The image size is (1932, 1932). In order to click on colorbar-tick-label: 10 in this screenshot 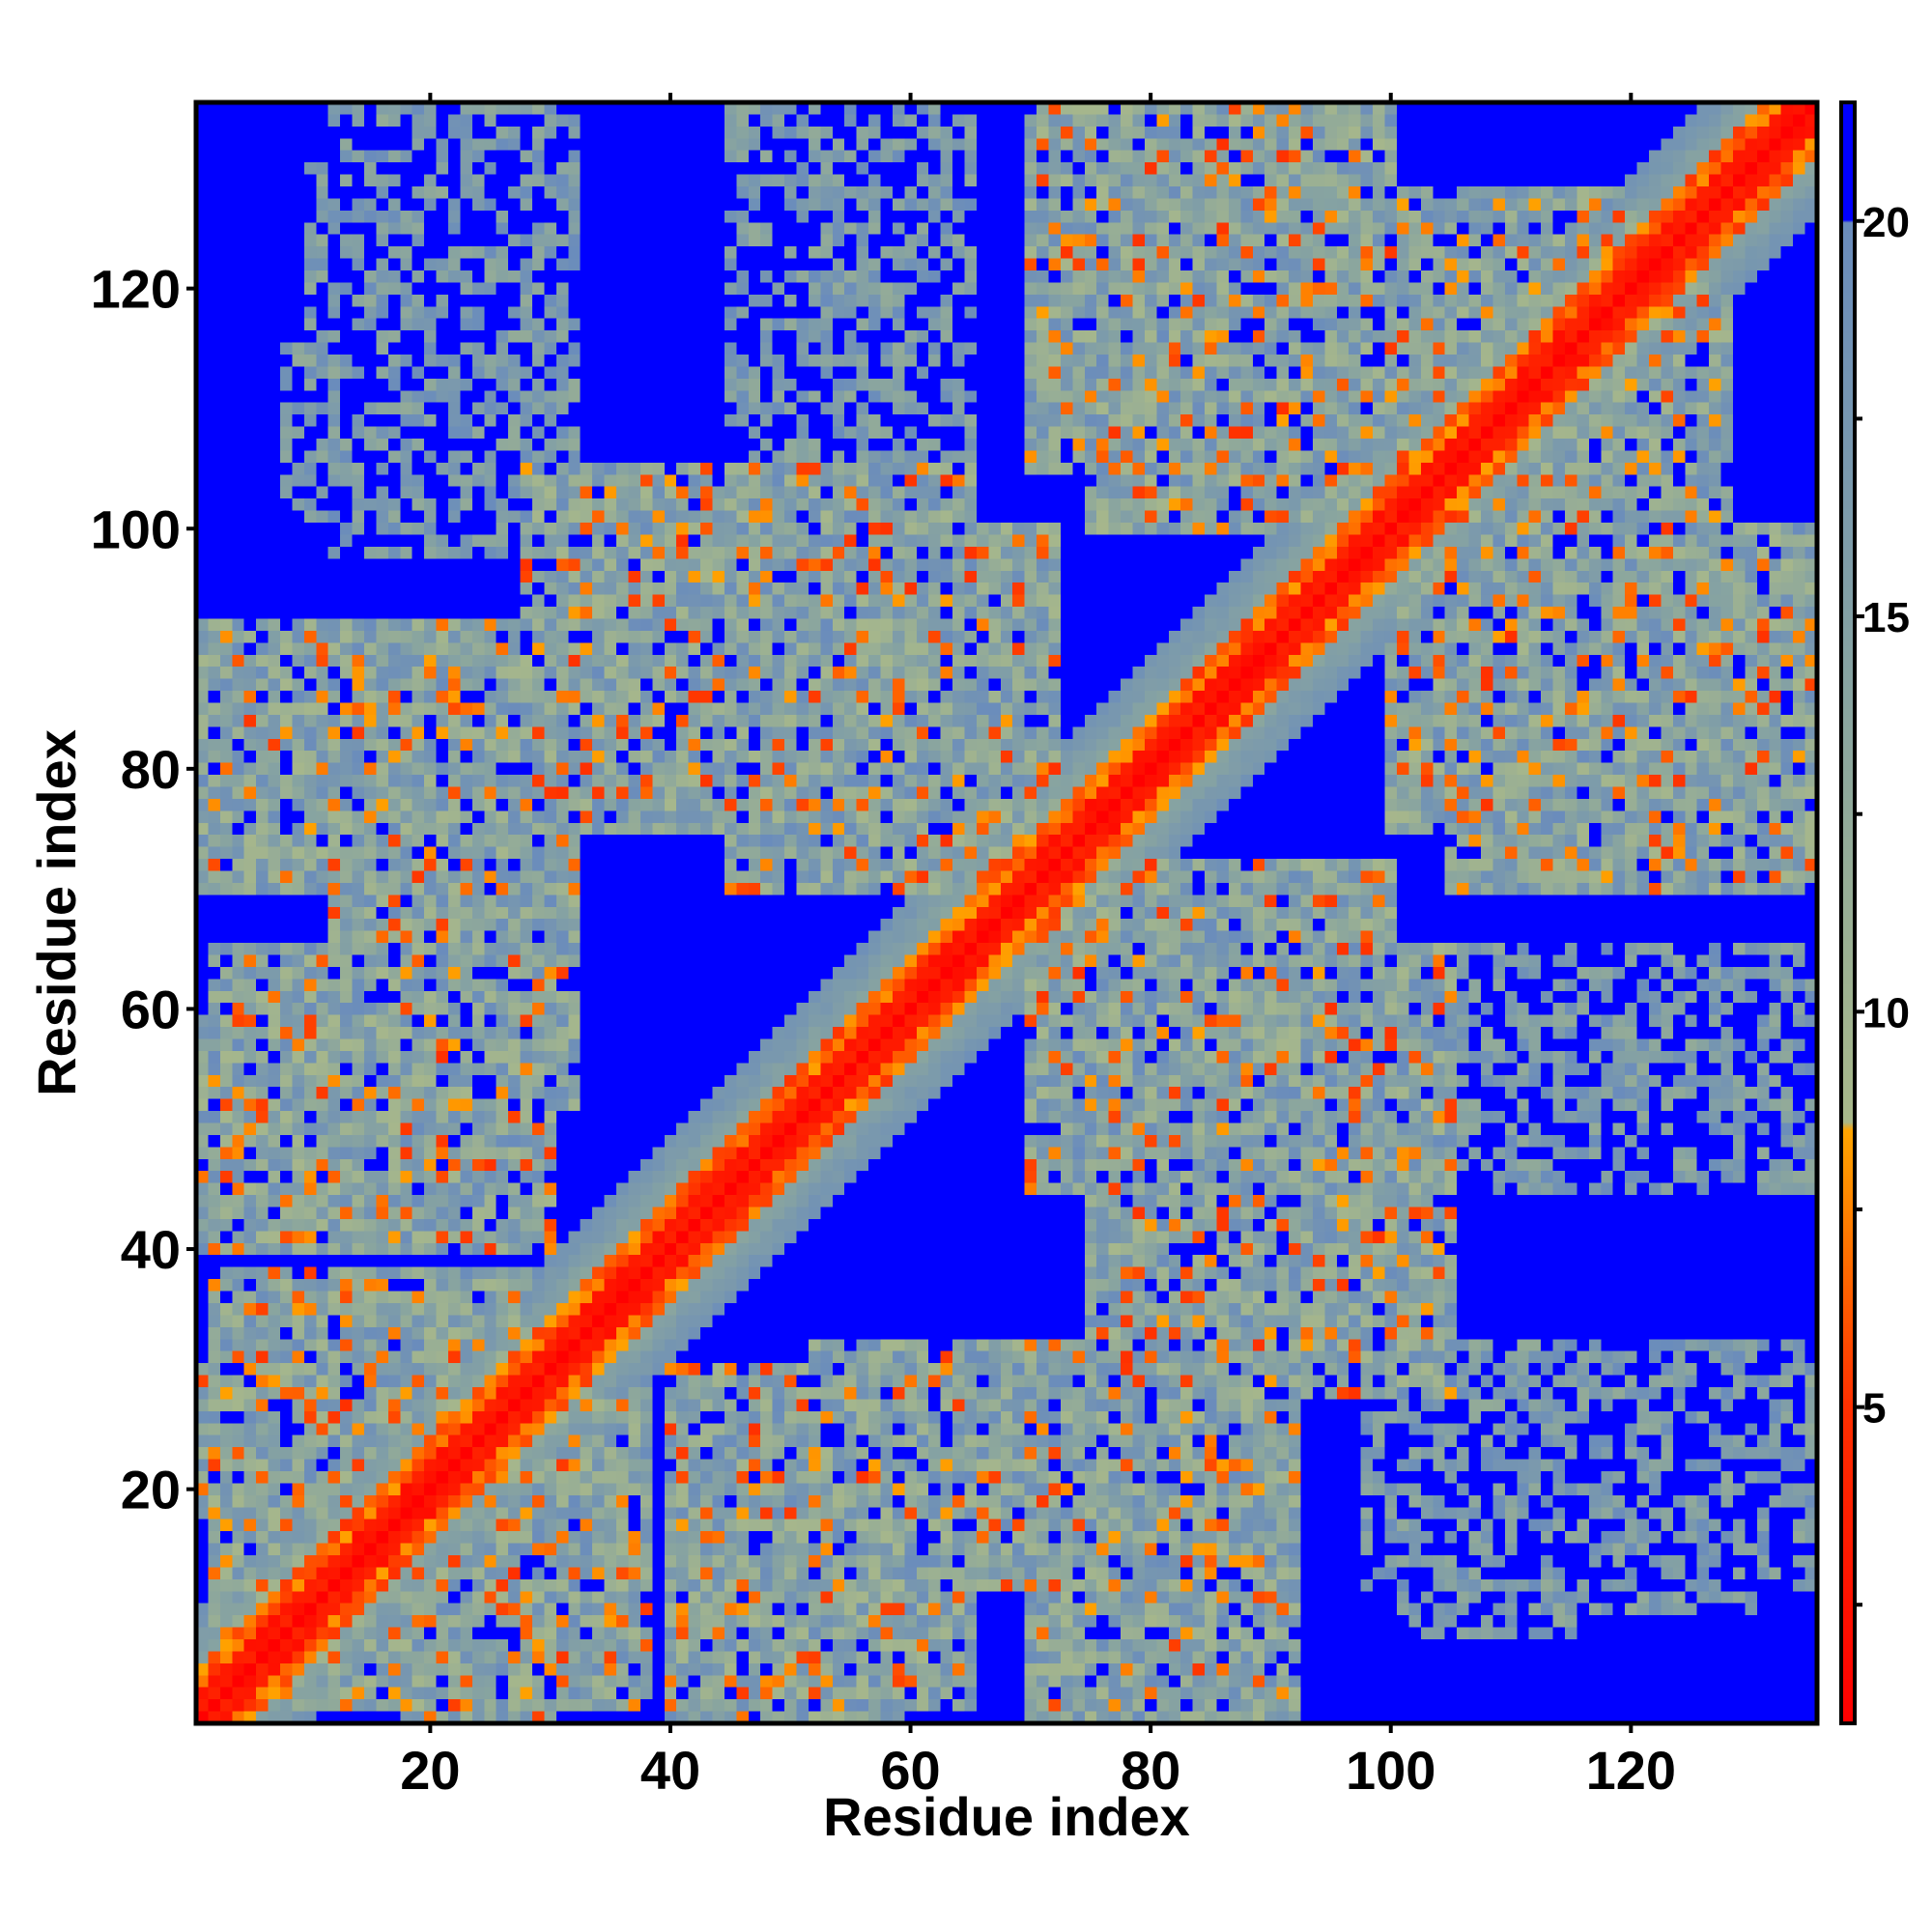, I will do `click(1886, 1013)`.